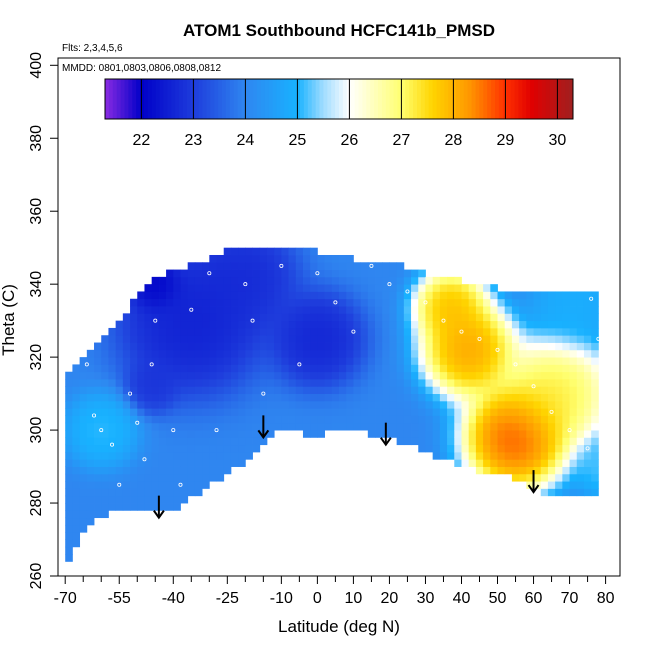 The image size is (650, 650). I want to click on colorbar-tick-label: 29, so click(506, 140).